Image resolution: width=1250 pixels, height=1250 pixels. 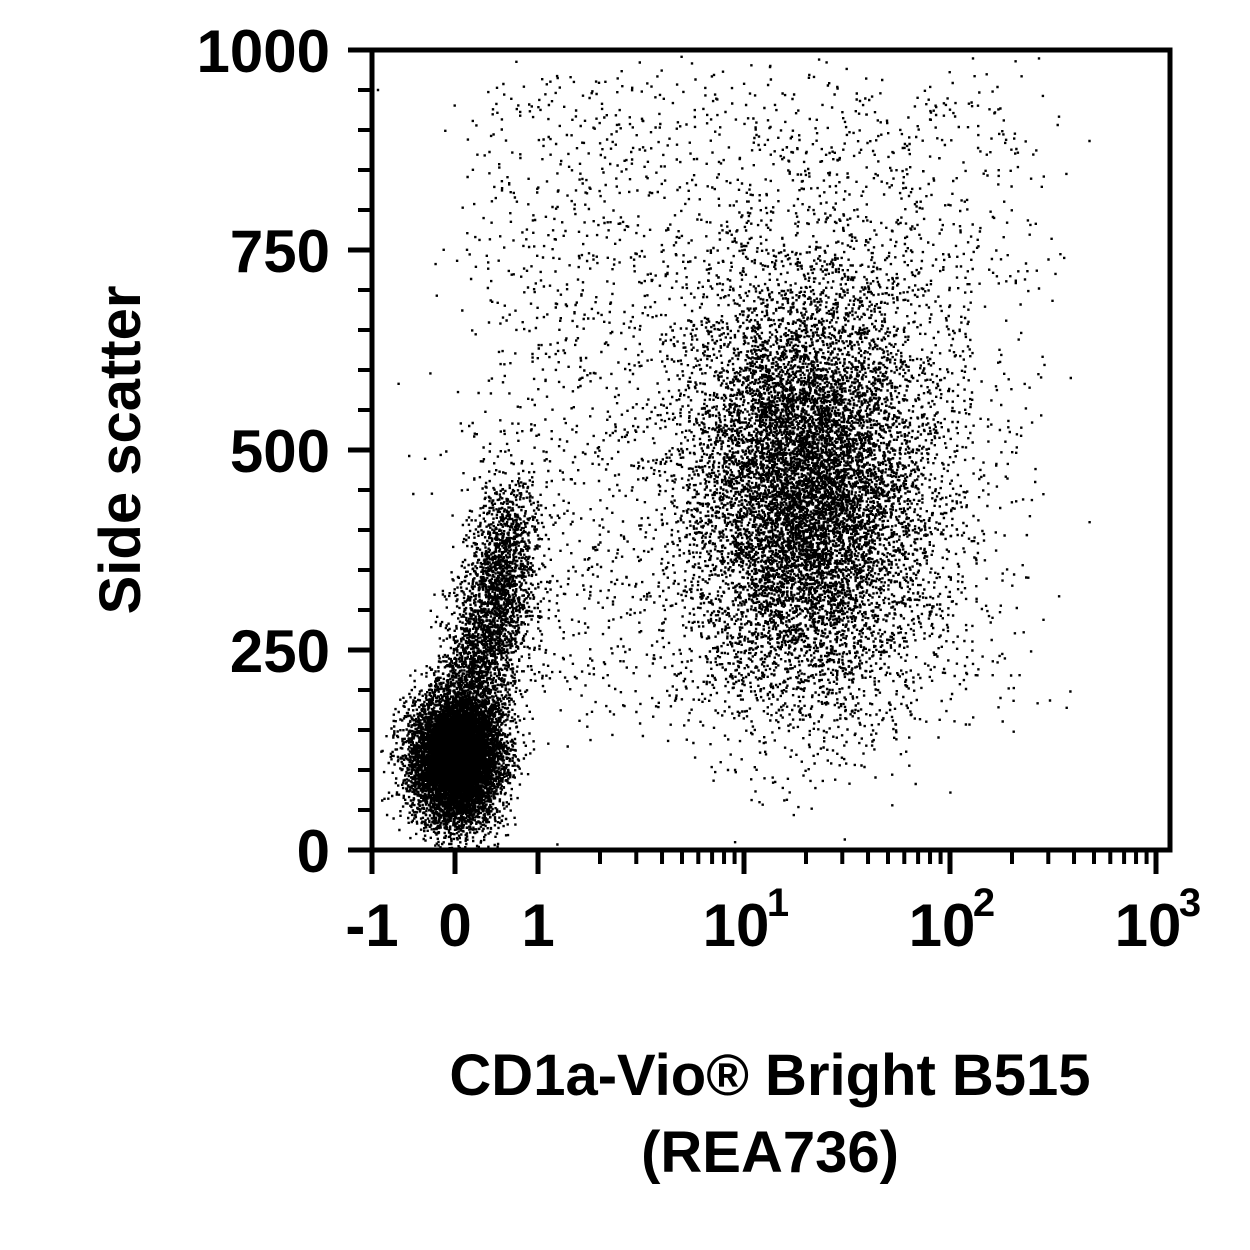 I want to click on x-tick-label-exponent: 1, so click(x=778, y=903).